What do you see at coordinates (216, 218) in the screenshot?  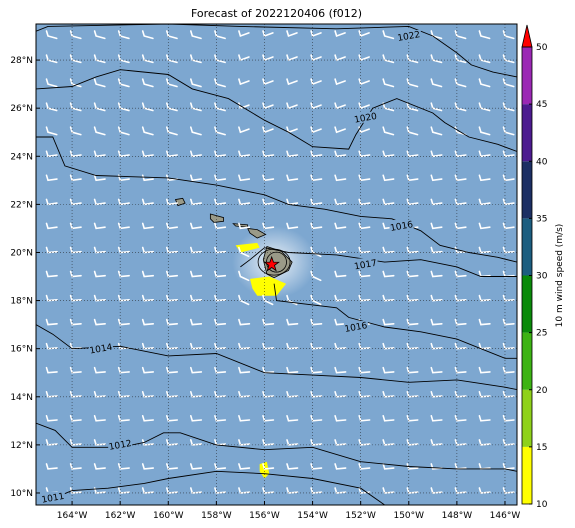 I see `island-oahu` at bounding box center [216, 218].